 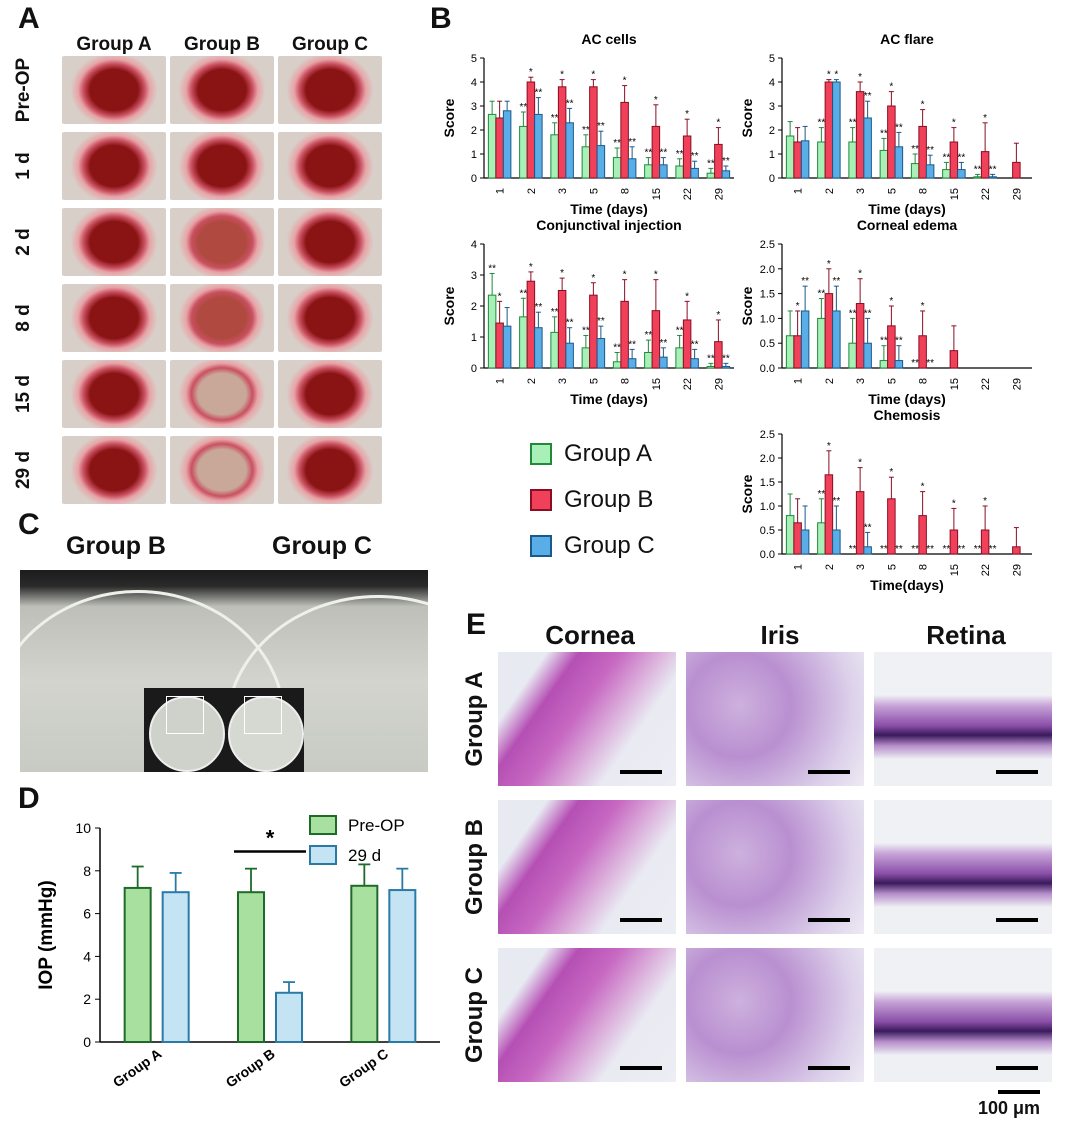 What do you see at coordinates (986, 194) in the screenshot?
I see `x-tick-label-ac-flare-22: 22` at bounding box center [986, 194].